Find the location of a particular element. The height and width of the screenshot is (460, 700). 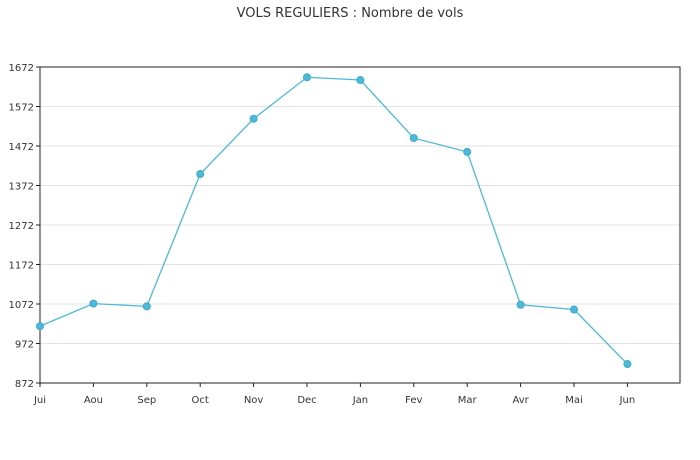

x-tick-label: Jui is located at coordinates (39, 400).